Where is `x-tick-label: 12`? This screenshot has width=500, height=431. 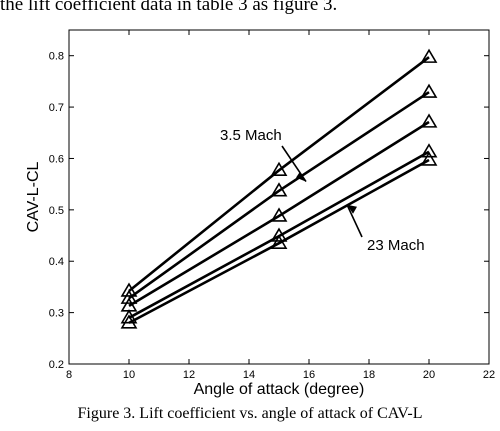
x-tick-label: 12 is located at coordinates (189, 375).